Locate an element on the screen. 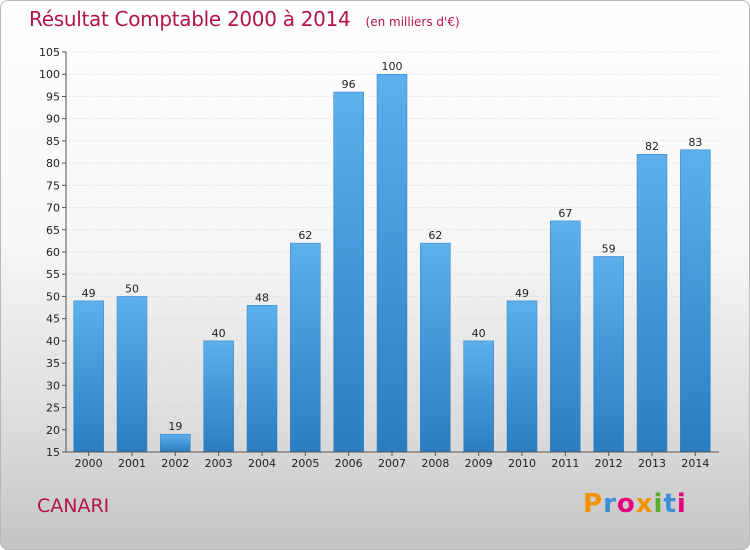 The height and width of the screenshot is (550, 750). x-tick-label: 2005 is located at coordinates (305, 463).